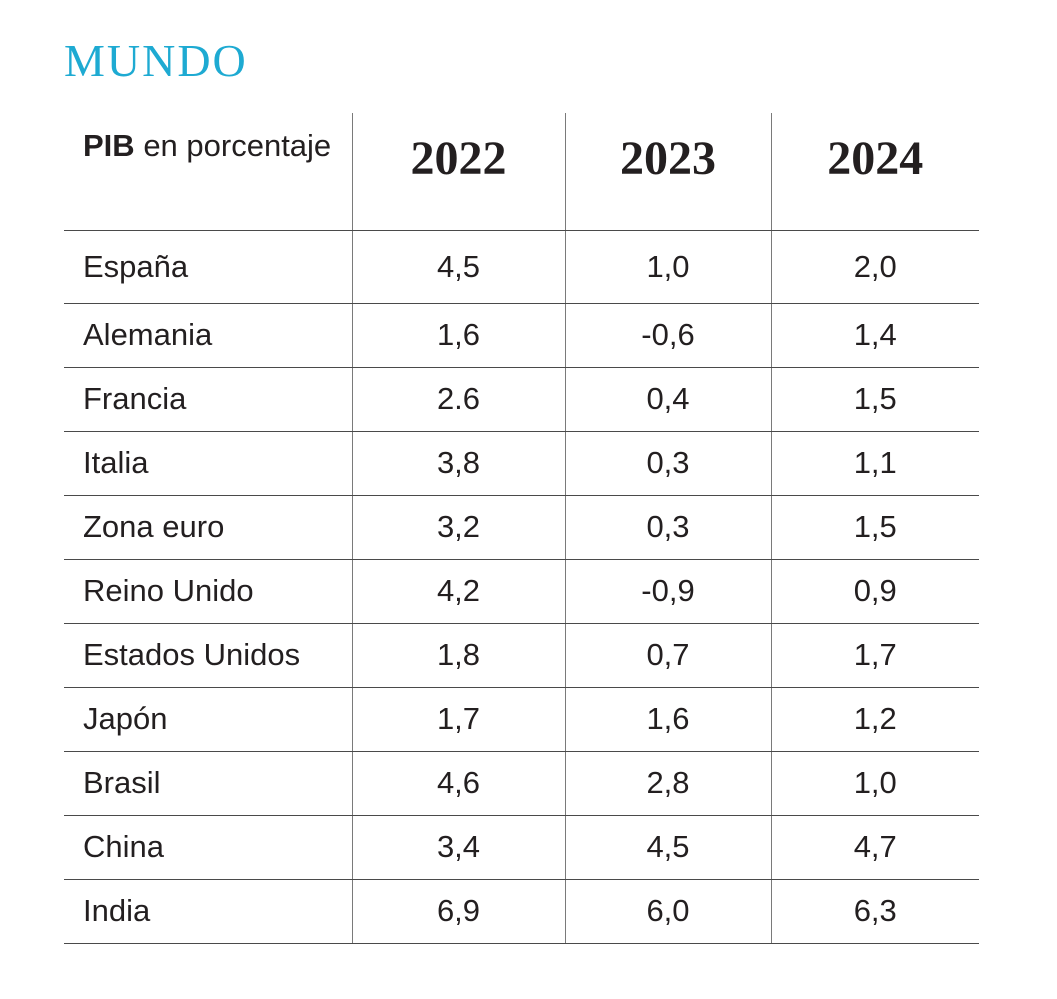 This screenshot has width=1057, height=999. I want to click on header-label-bold: PIB, so click(109, 145).